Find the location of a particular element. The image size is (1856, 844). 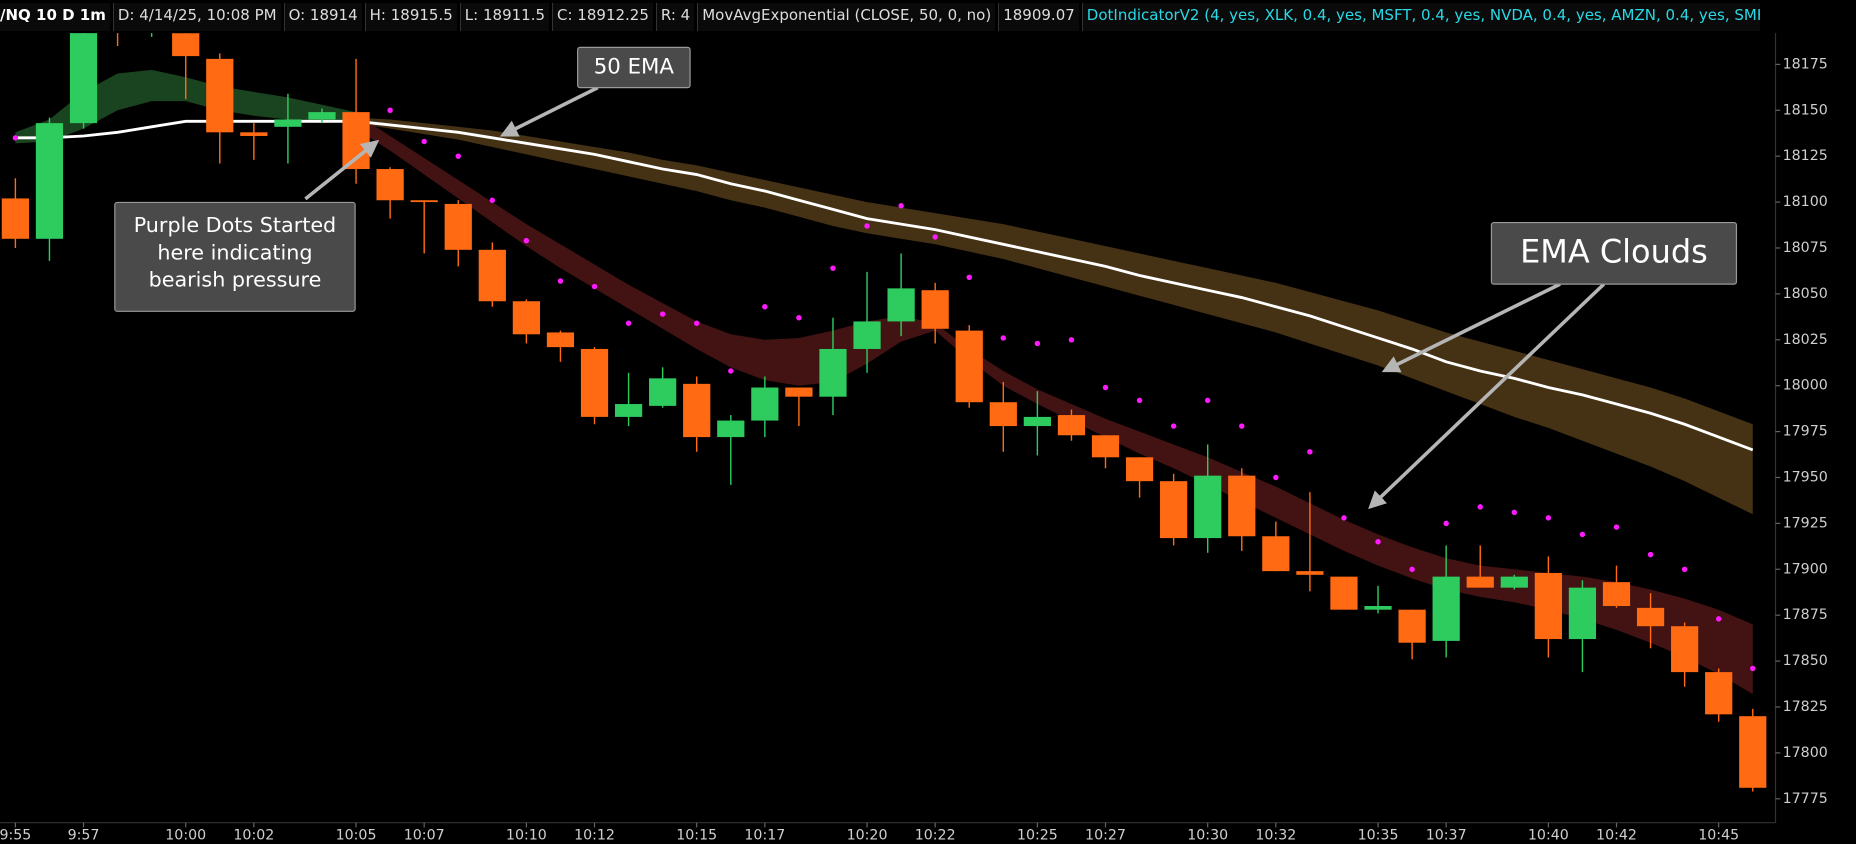

y-tick-label: 17900 is located at coordinates (1805, 569).